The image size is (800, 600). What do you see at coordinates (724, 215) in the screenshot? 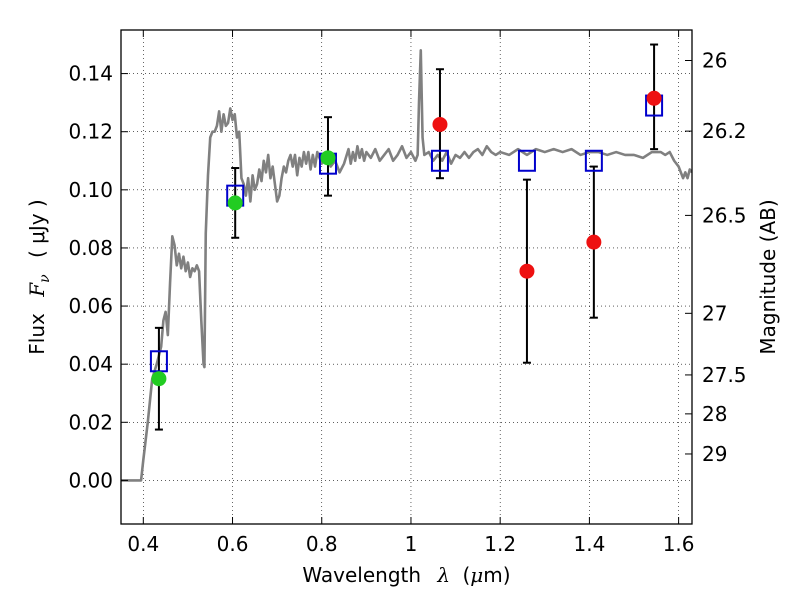
I see `y2-tick-label: 26.5` at bounding box center [724, 215].